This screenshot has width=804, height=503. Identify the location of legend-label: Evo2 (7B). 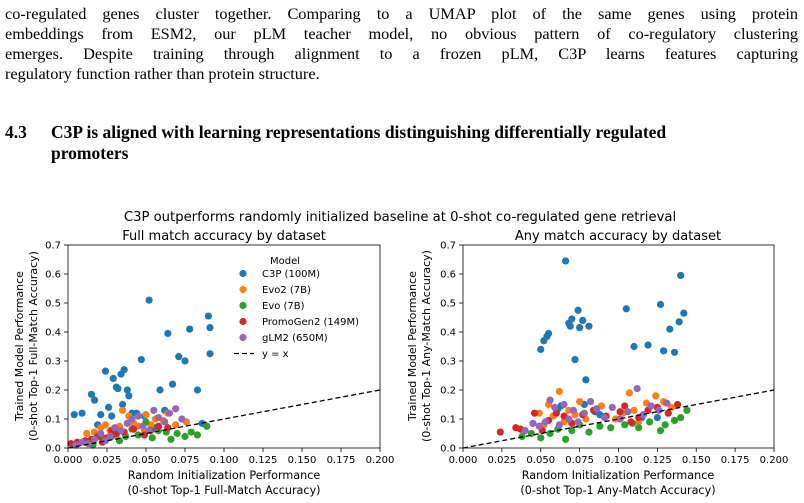
(286, 290).